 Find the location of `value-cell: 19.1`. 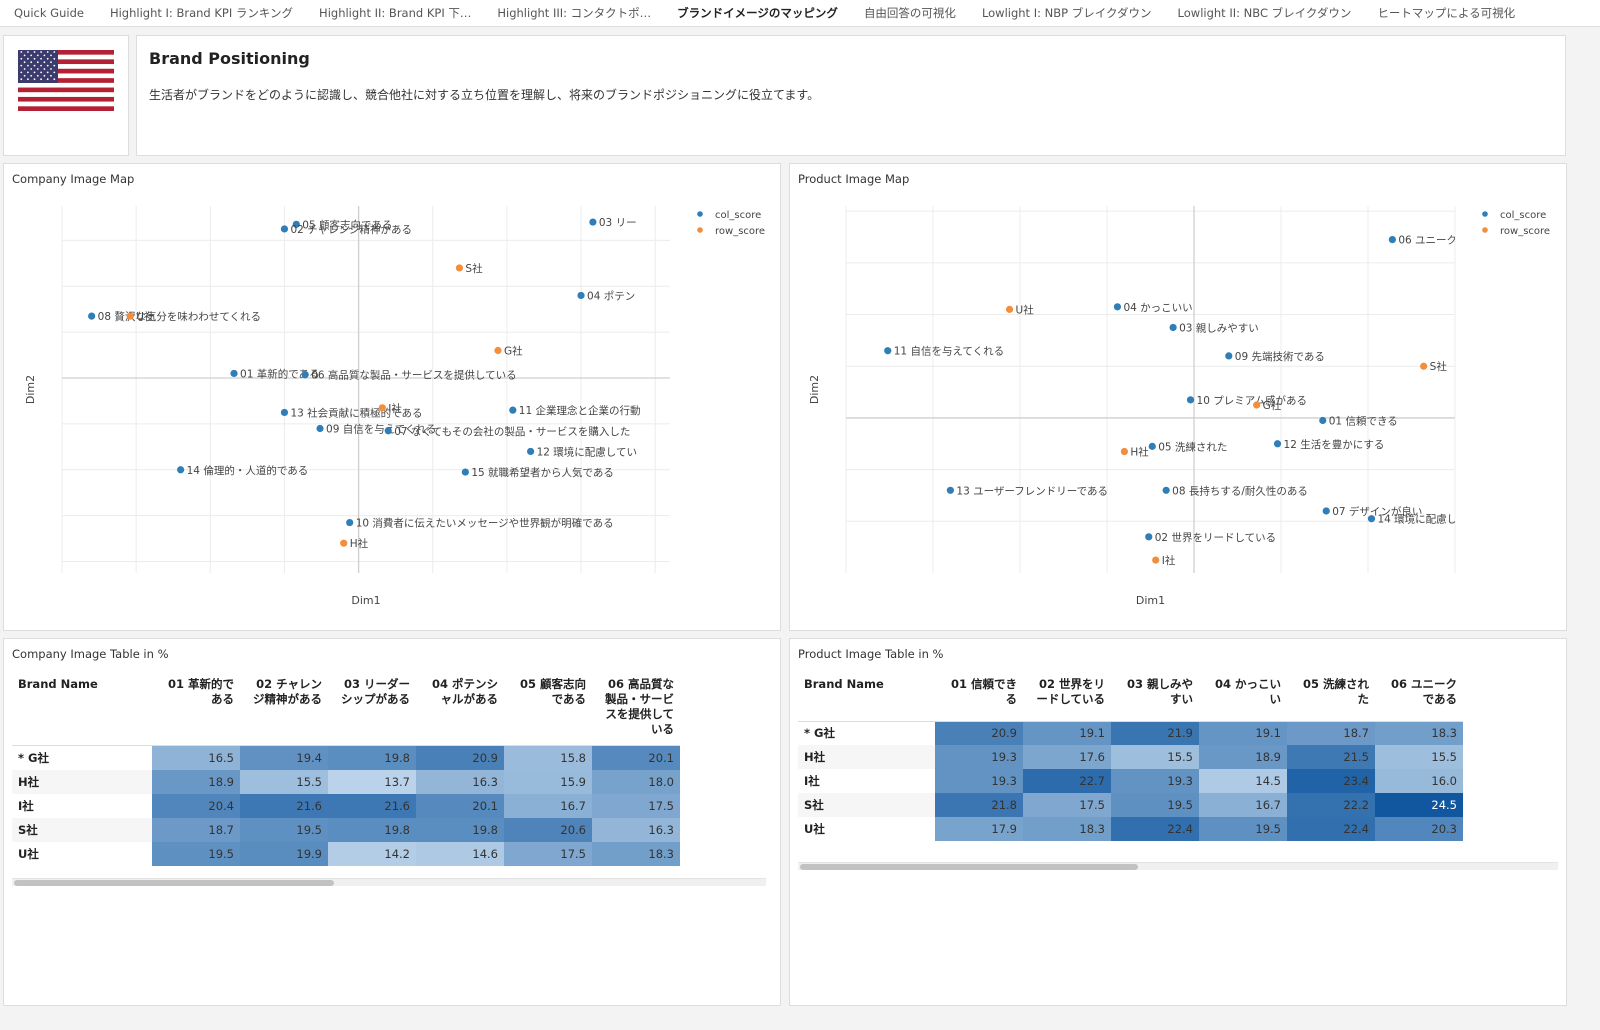

value-cell: 19.1 is located at coordinates (1243, 733).